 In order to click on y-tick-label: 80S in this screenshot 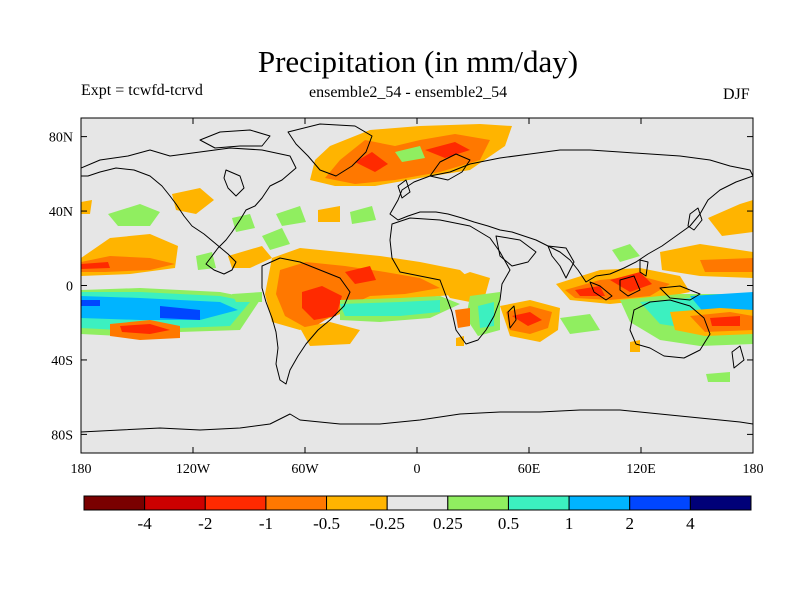, I will do `click(62, 435)`.